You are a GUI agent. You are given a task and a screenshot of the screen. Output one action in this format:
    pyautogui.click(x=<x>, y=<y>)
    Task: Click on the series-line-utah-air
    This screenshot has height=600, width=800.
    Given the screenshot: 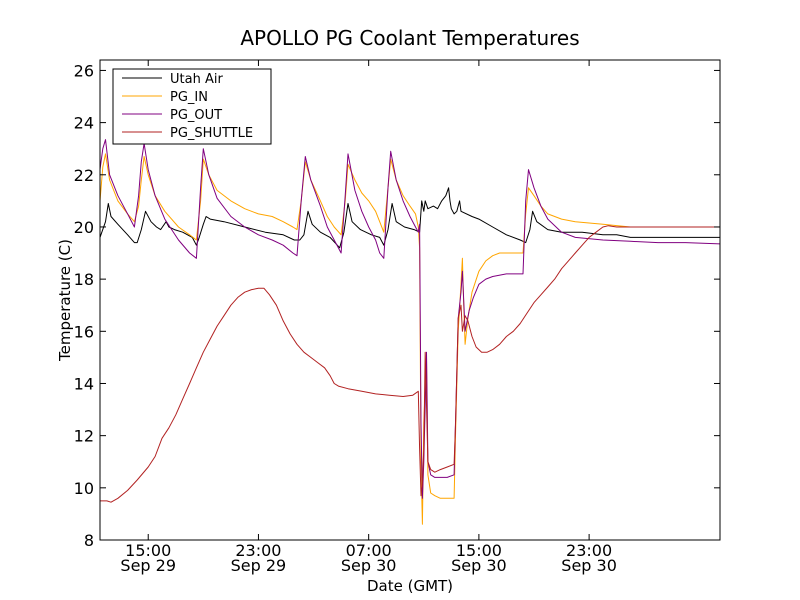 What is the action you would take?
    pyautogui.click(x=409, y=218)
    